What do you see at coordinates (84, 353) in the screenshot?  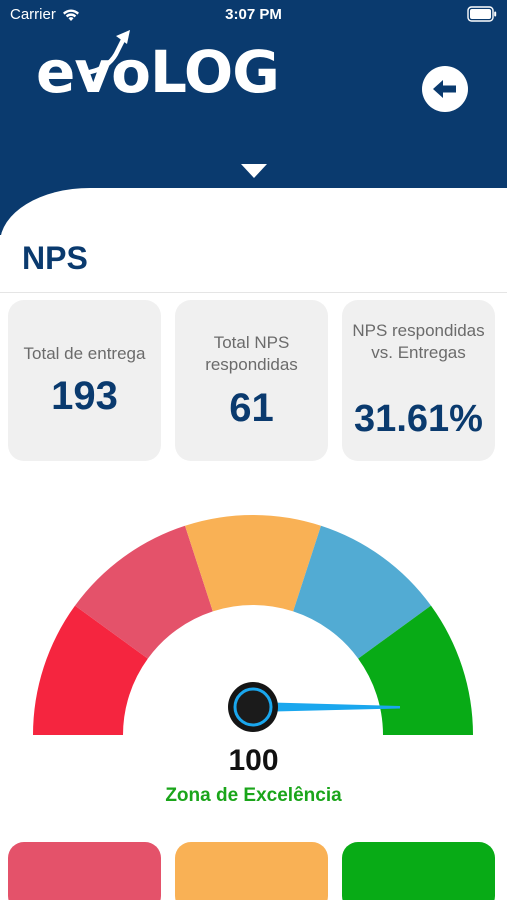 I see `stat-label: Total de entrega` at bounding box center [84, 353].